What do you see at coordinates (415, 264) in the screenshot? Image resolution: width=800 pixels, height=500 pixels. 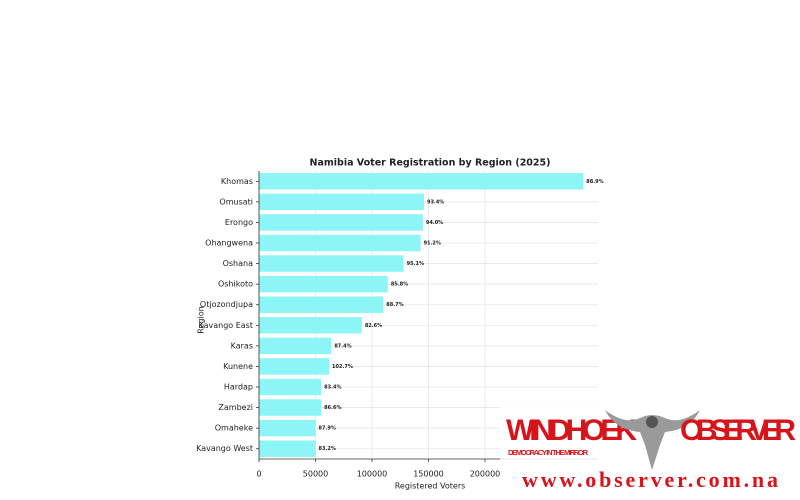 I see `bar-label: 95.1%` at bounding box center [415, 264].